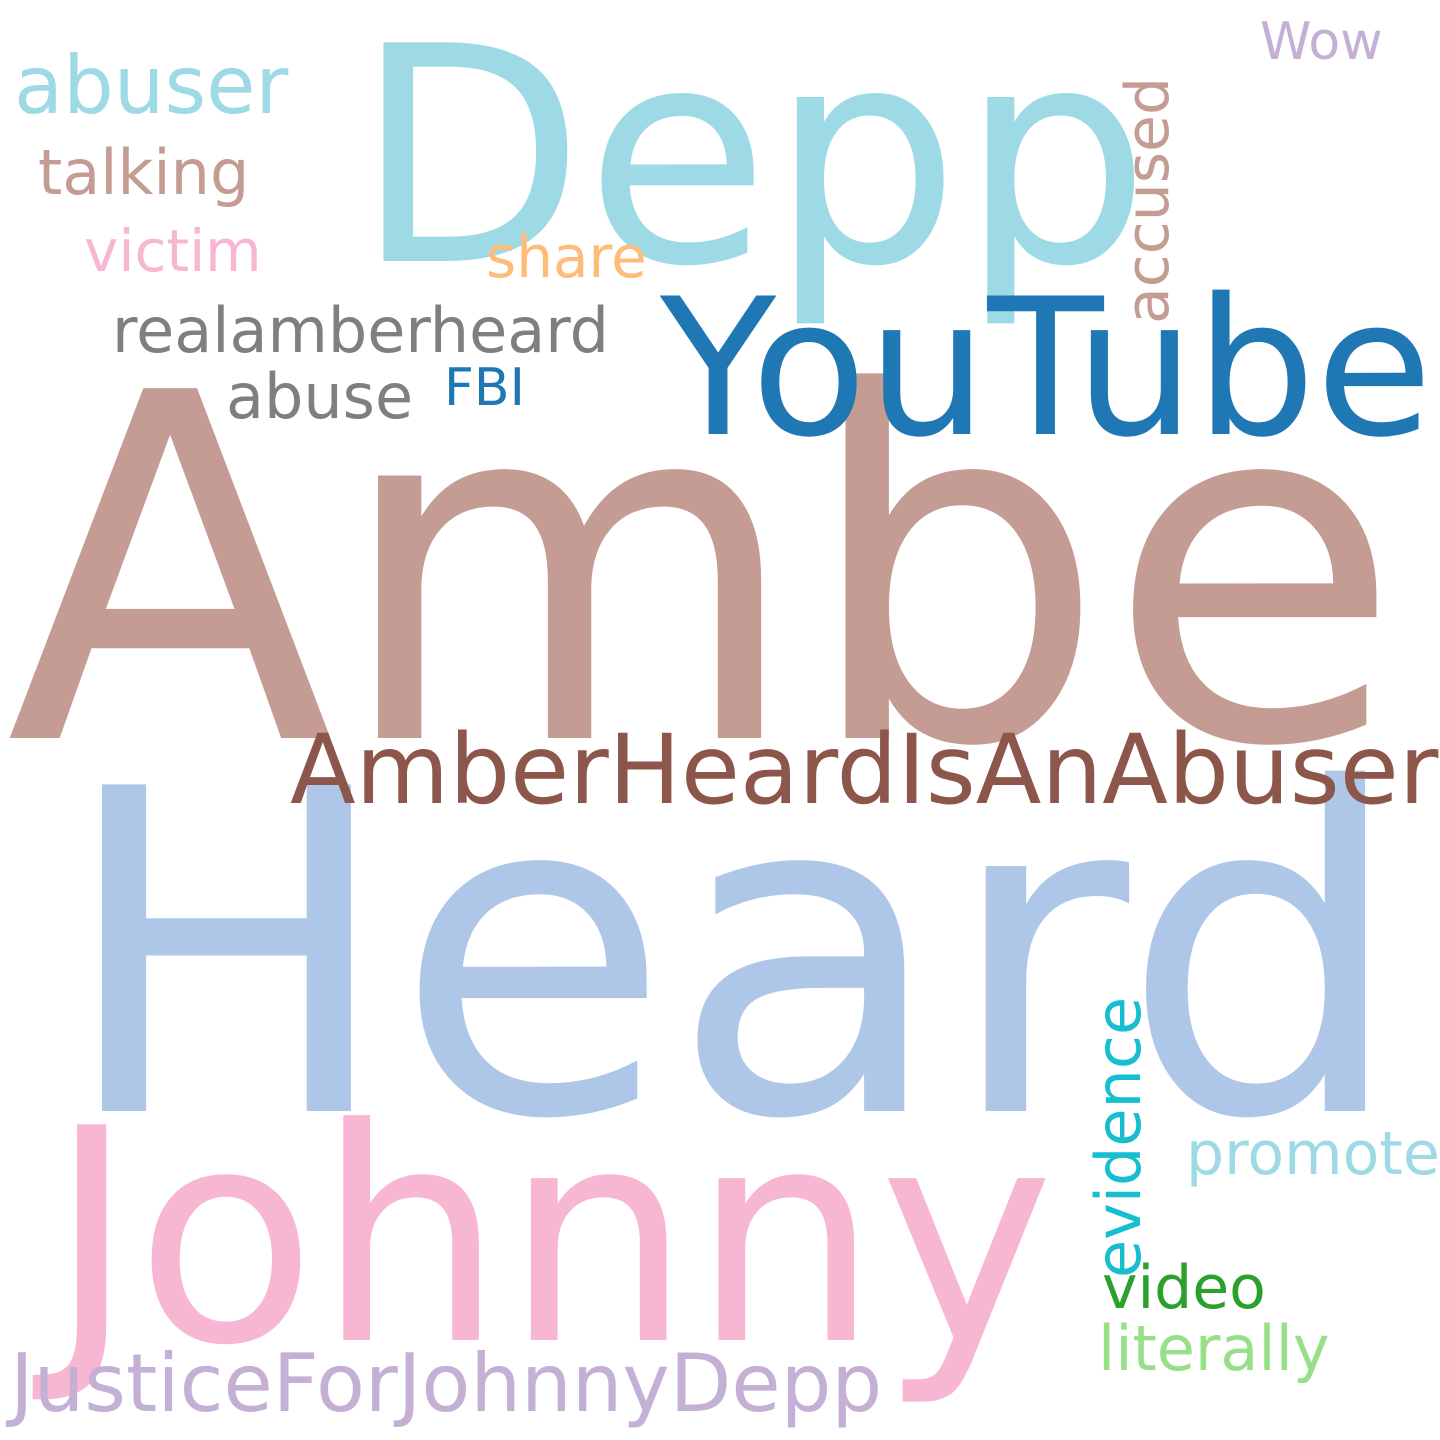  I want to click on word-justiceforjohnnydepp: JusticeForJohnnyDepp, so click(446, 1383).